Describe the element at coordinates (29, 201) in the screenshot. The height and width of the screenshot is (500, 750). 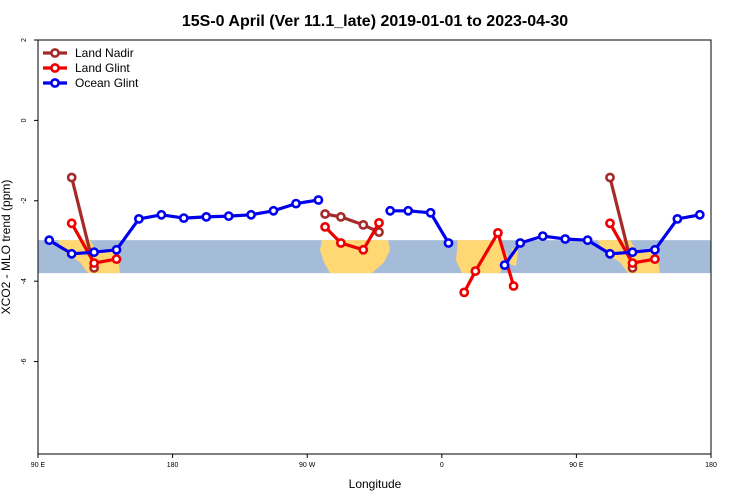
I see `y-axis: 2 0 -2 -4 -6` at that location.